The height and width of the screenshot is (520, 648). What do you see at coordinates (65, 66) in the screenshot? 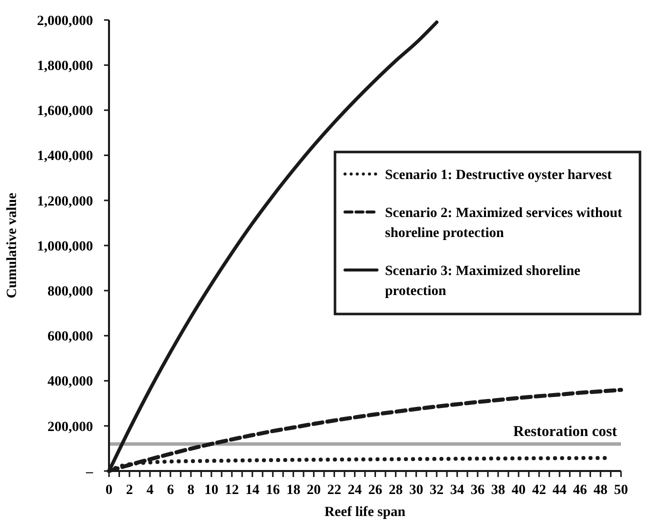
I see `y-tick-label: 1,800,000` at bounding box center [65, 66].